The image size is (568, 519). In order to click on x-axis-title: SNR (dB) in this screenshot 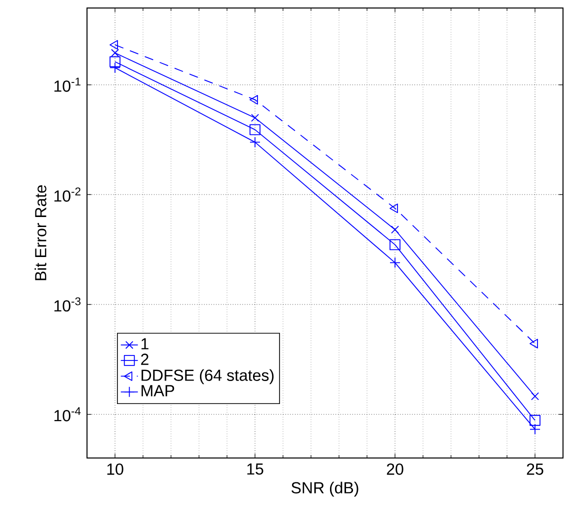, I will do `click(325, 489)`.